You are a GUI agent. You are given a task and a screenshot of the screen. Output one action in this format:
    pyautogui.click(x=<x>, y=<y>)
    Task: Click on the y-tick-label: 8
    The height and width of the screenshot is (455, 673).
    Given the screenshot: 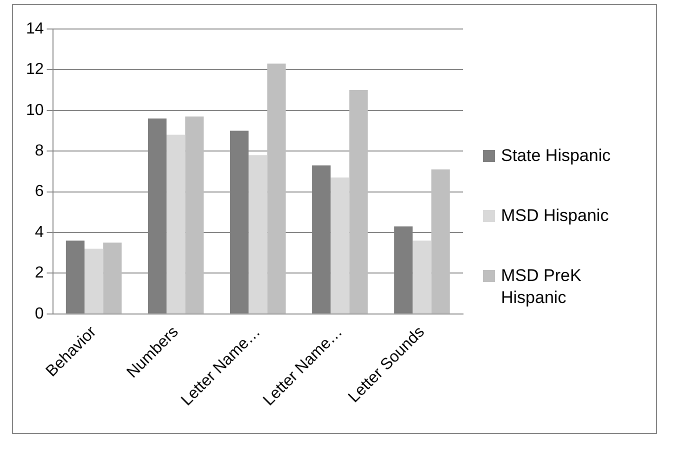 What is the action you would take?
    pyautogui.click(x=39, y=151)
    